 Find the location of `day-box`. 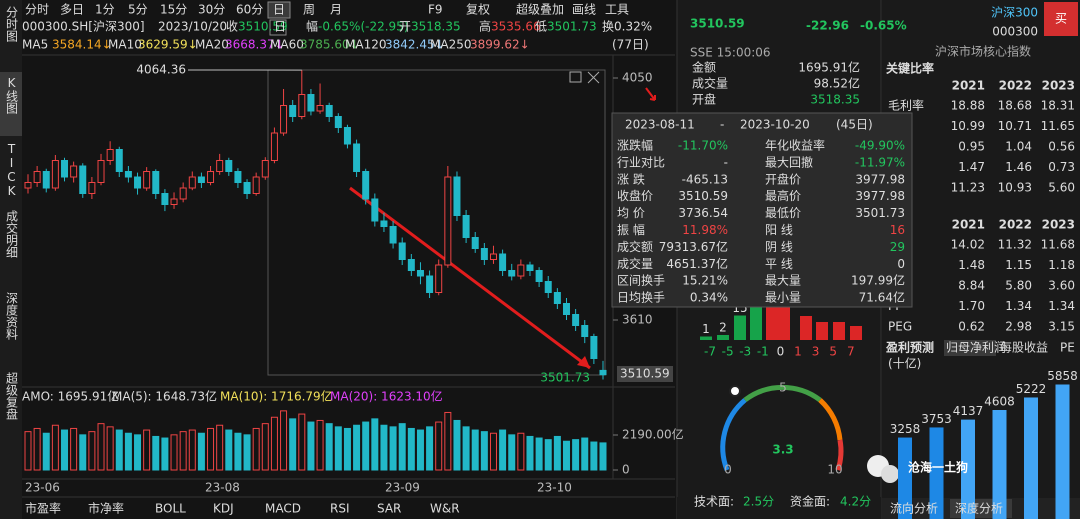

day-box is located at coordinates (278, 27).